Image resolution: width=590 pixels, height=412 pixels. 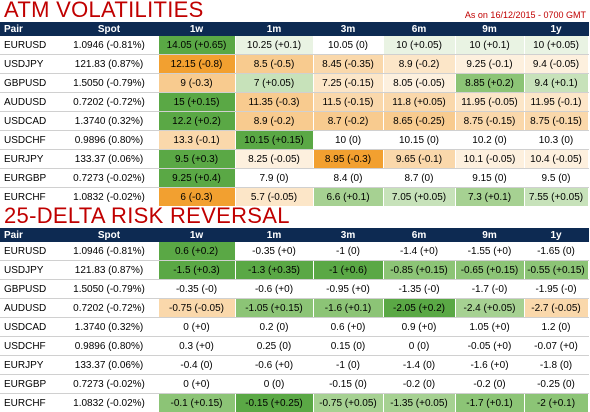 What do you see at coordinates (274, 403) in the screenshot?
I see `value-cell: -0.15 (+0.25)` at bounding box center [274, 403].